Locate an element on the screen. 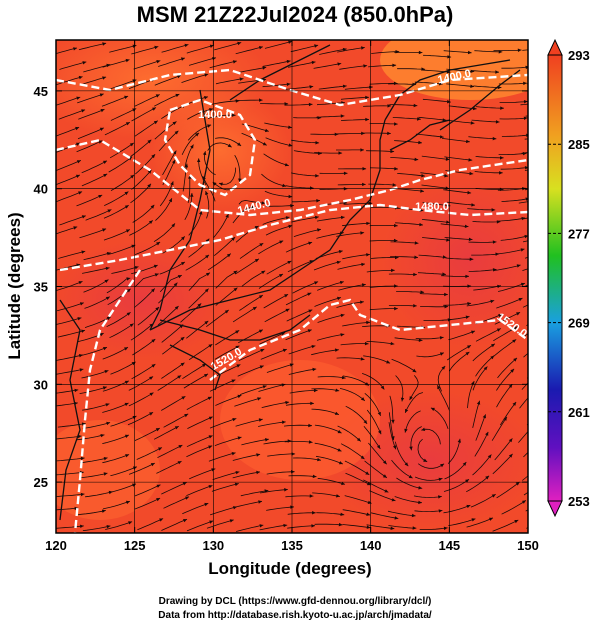 This screenshot has width=599, height=625. x-tick-label: 120 is located at coordinates (56, 545).